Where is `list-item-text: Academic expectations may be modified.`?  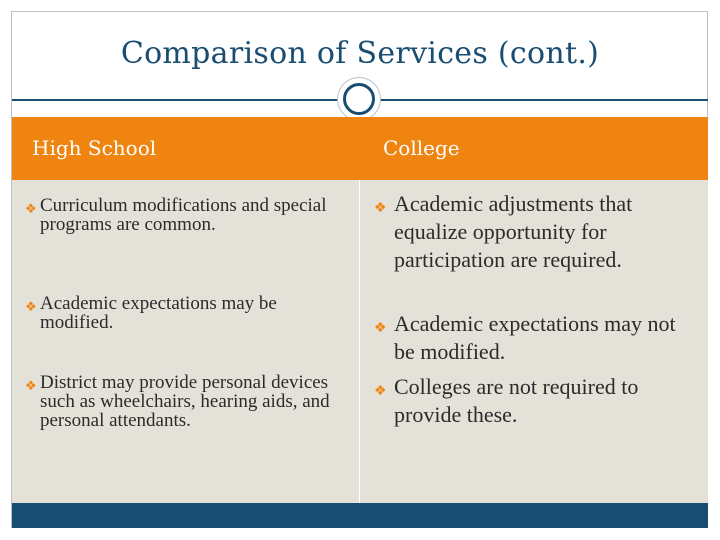
list-item-text: Academic expectations may be modified. is located at coordinates (158, 313).